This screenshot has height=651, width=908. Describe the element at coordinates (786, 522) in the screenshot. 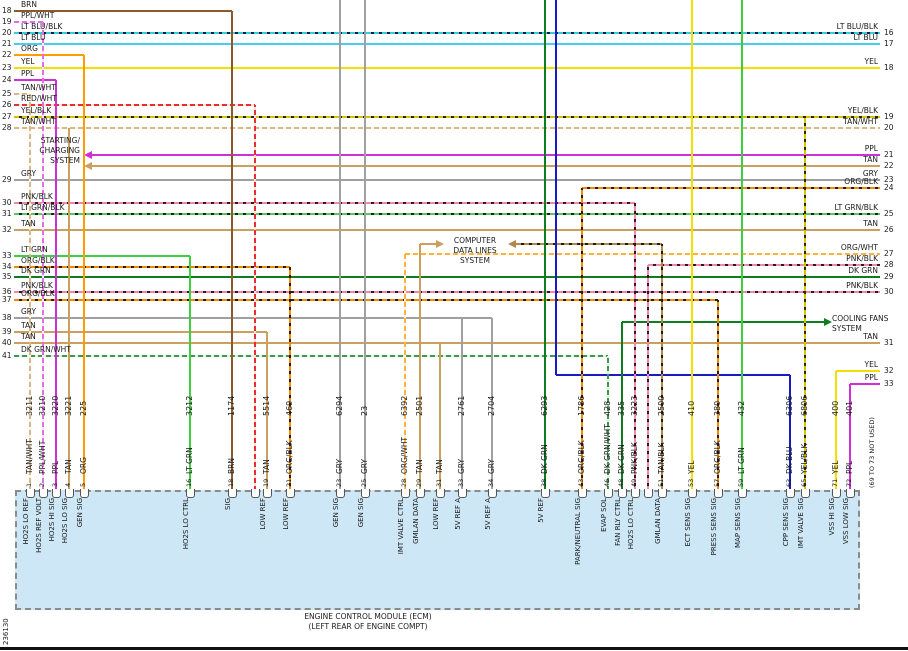

I see `ecm-signal-label: CPP SENS SIG` at that location.